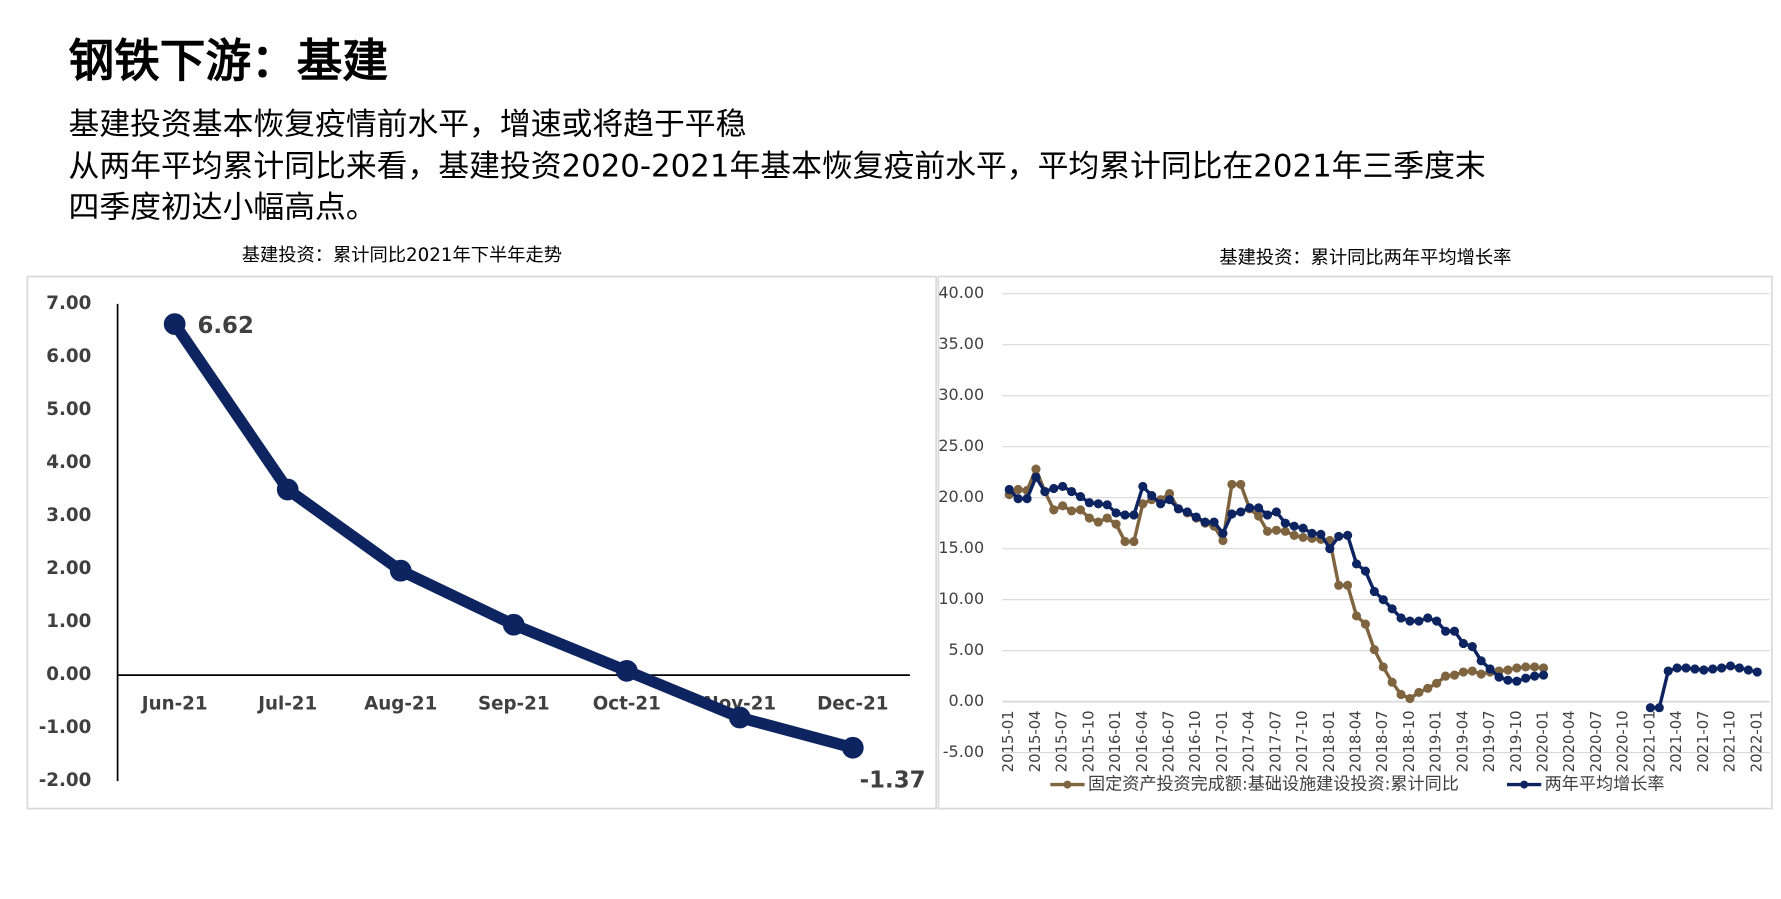 The height and width of the screenshot is (899, 1781). I want to click on legend-label: 固定资产投资完成额:基础设施建设投资:累计同比, so click(1273, 785).